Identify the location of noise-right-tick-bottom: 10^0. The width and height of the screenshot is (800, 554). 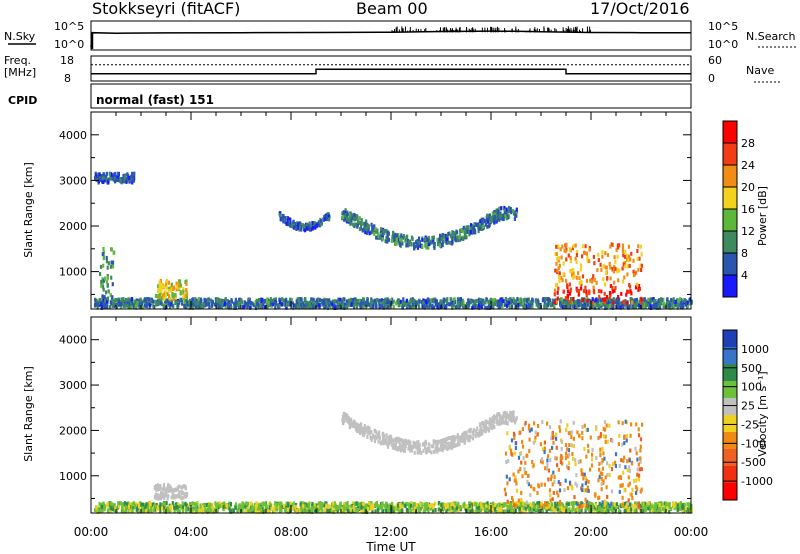
(723, 44).